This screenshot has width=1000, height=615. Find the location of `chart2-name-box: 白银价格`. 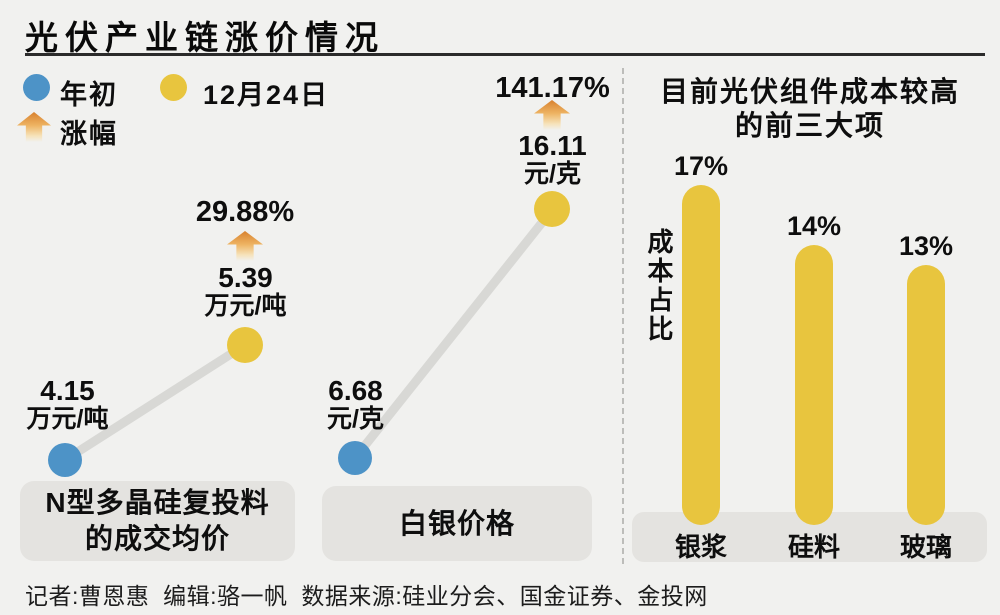

chart2-name-box: 白银价格 is located at coordinates (457, 523).